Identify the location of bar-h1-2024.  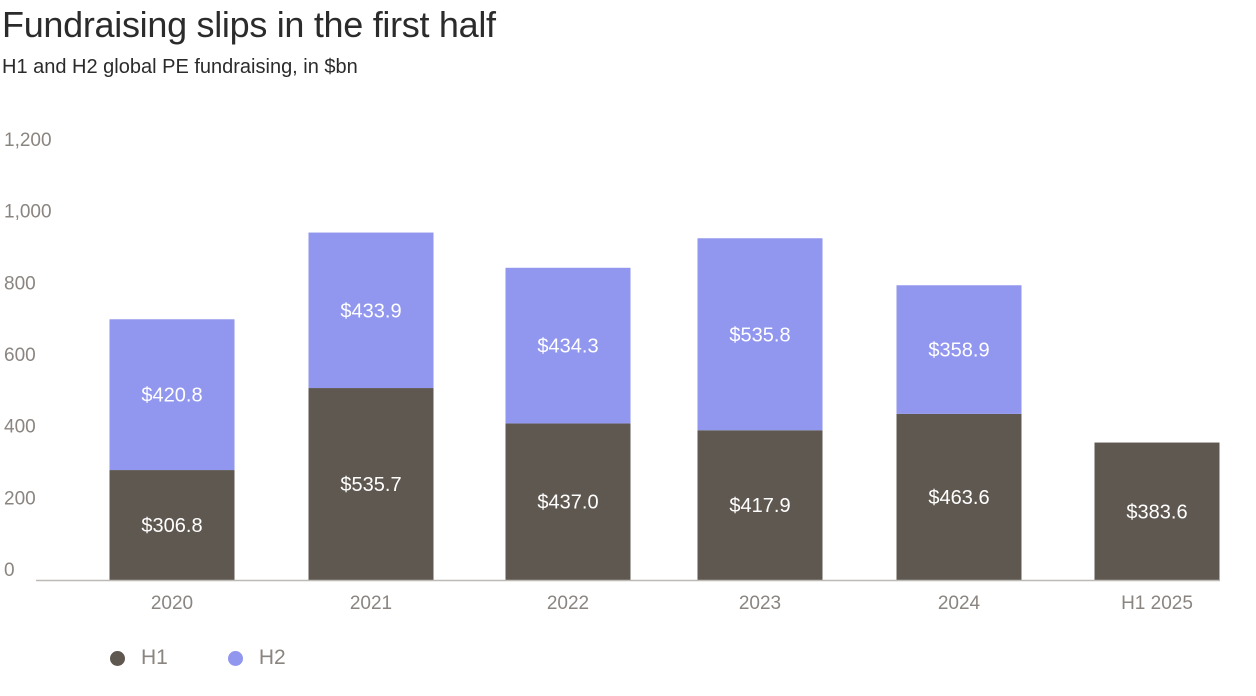
(959, 496).